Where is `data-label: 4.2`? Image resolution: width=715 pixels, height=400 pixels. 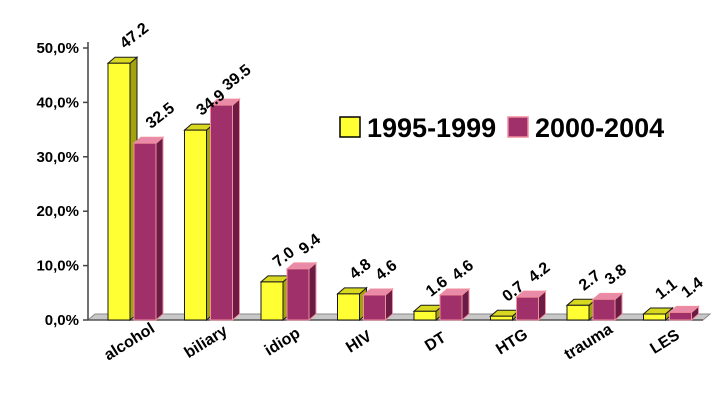 data-label: 4.2 is located at coordinates (539, 272).